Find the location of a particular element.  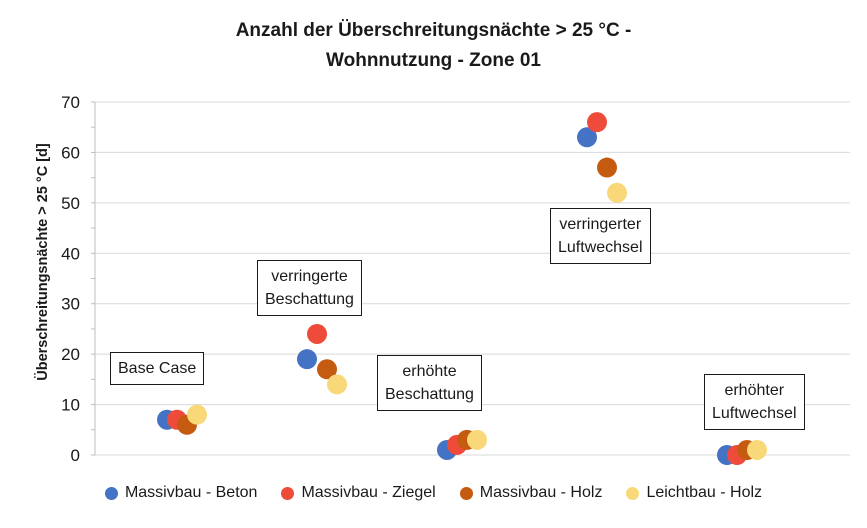

chart-title-line-2: Wohnnutzung - Zone 01 is located at coordinates (433, 60).